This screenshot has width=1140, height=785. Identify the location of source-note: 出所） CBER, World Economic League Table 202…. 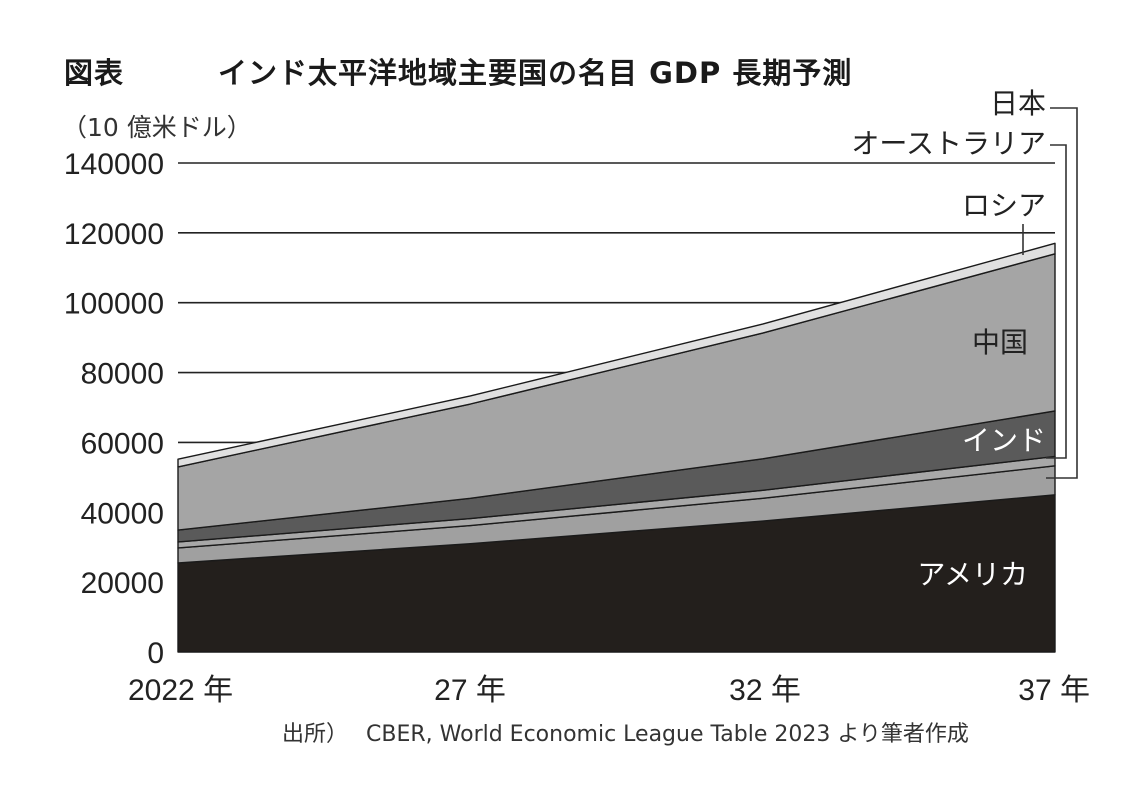
(634, 732).